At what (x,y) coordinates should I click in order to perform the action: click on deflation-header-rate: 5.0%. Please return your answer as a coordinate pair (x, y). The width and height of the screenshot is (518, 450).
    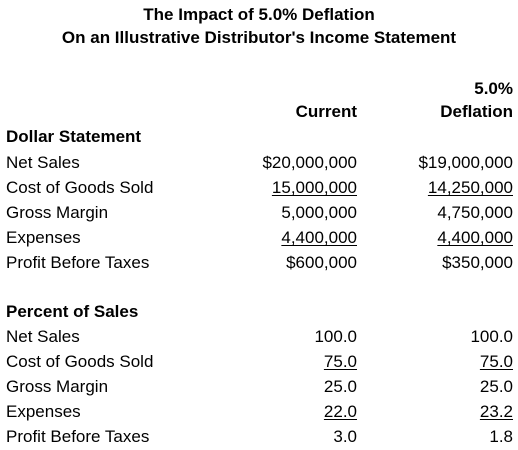
    Looking at the image, I should click on (493, 88).